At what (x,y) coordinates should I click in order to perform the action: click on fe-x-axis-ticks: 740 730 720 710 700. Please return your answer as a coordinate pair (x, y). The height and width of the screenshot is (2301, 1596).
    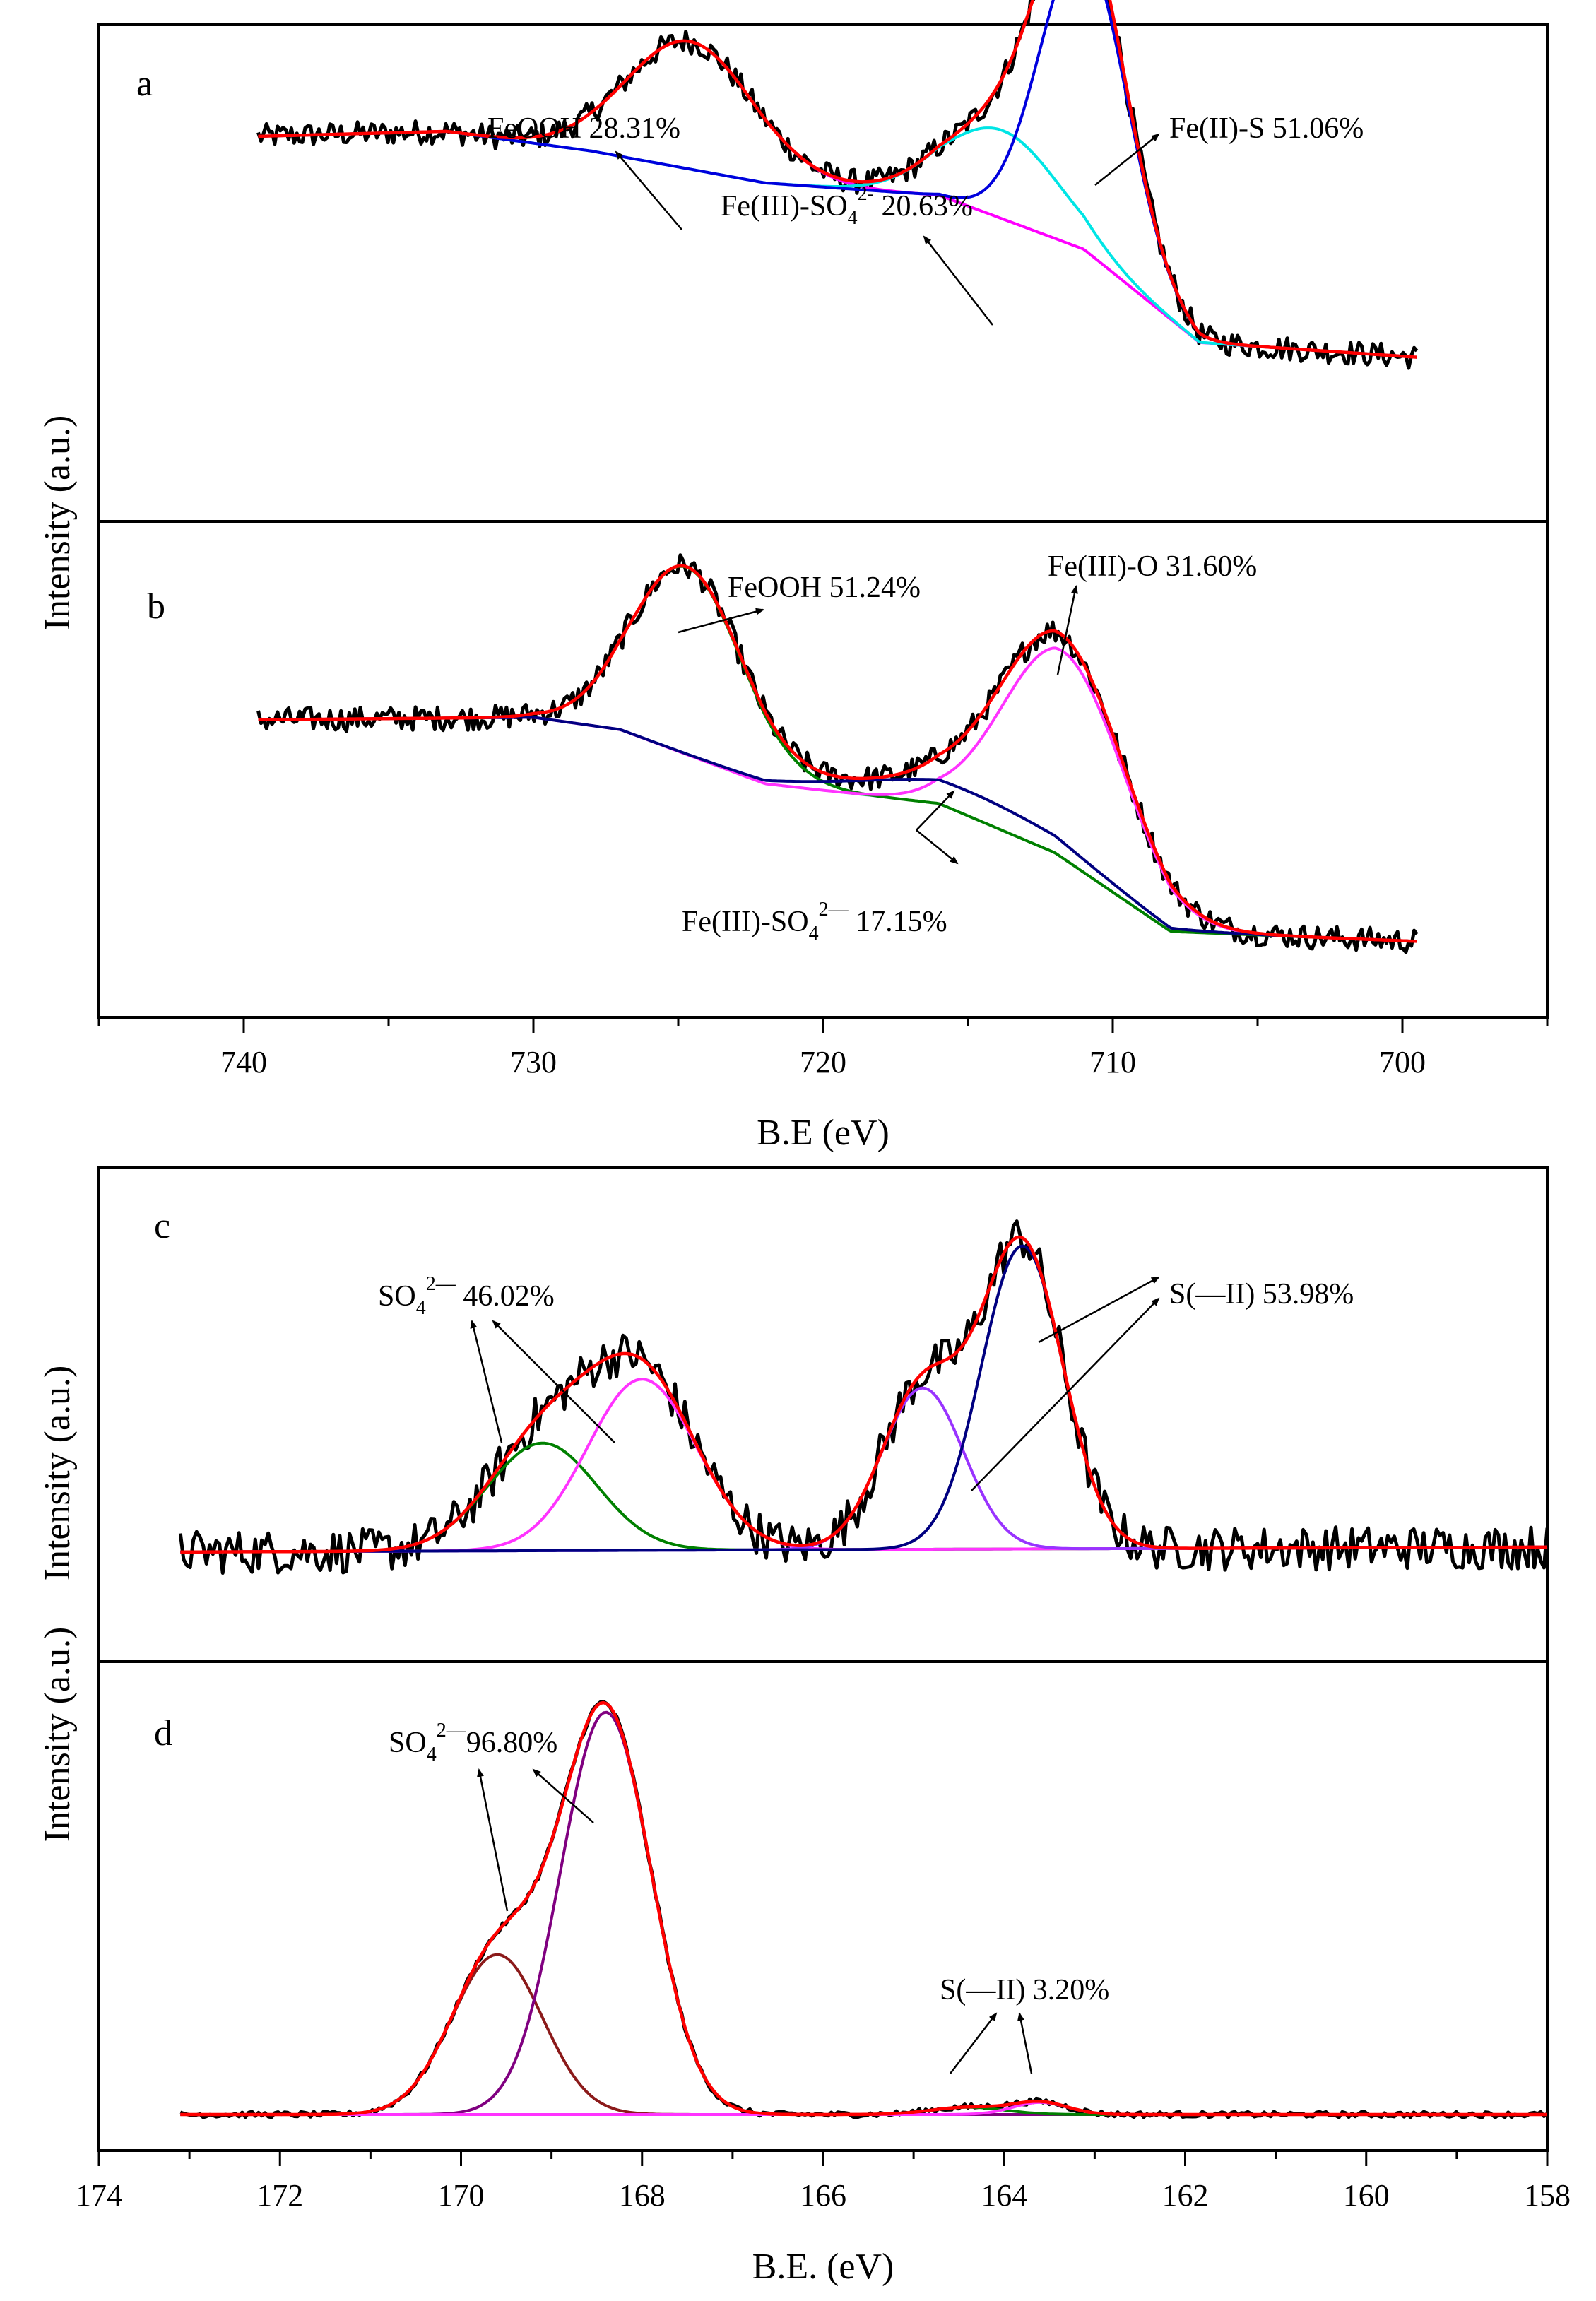
    Looking at the image, I should click on (823, 1048).